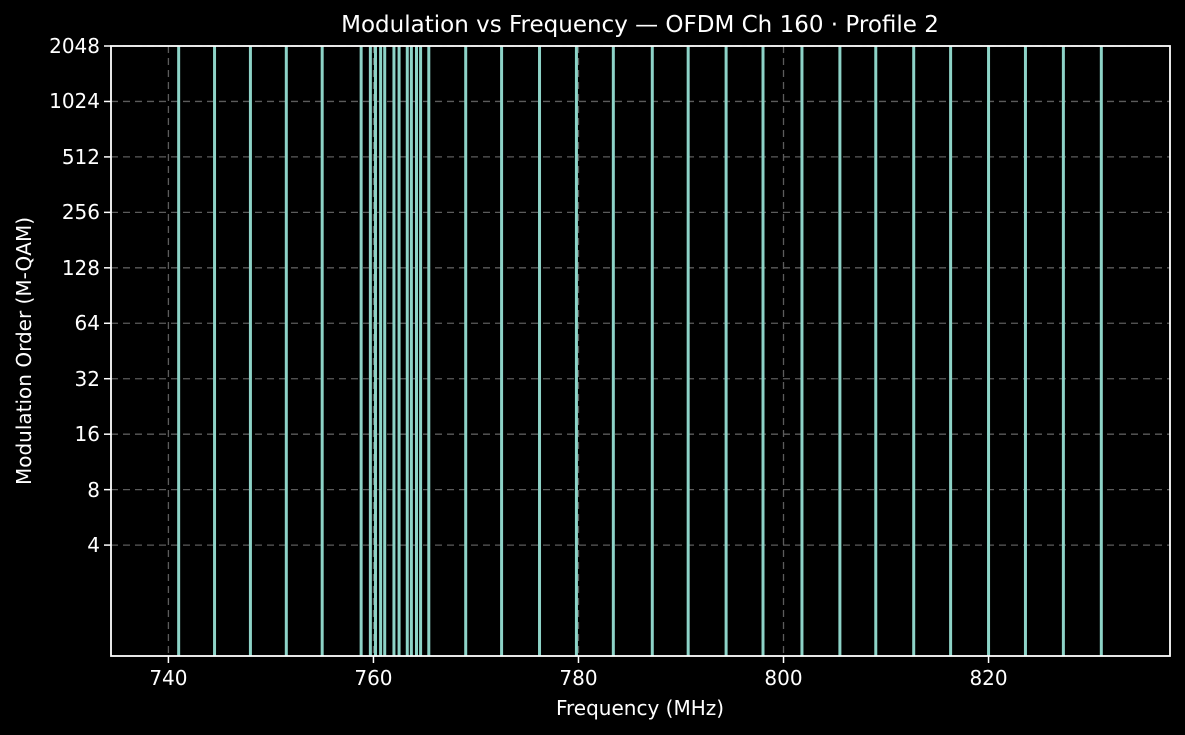  What do you see at coordinates (578, 678) in the screenshot?
I see `x-tick-label: 780` at bounding box center [578, 678].